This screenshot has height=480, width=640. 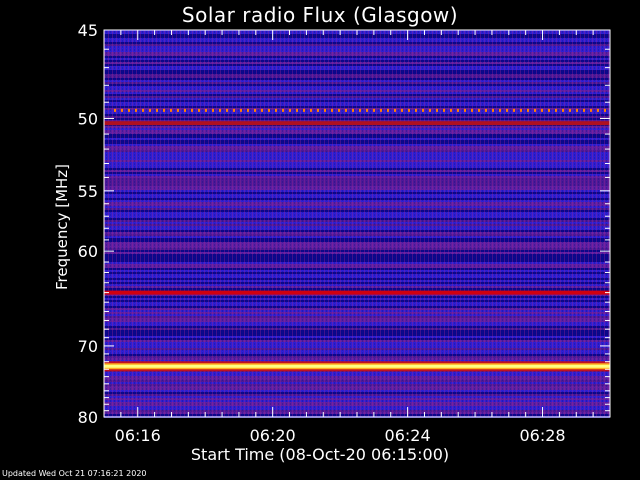 What do you see at coordinates (88, 346) in the screenshot?
I see `y-tick-label: 70` at bounding box center [88, 346].